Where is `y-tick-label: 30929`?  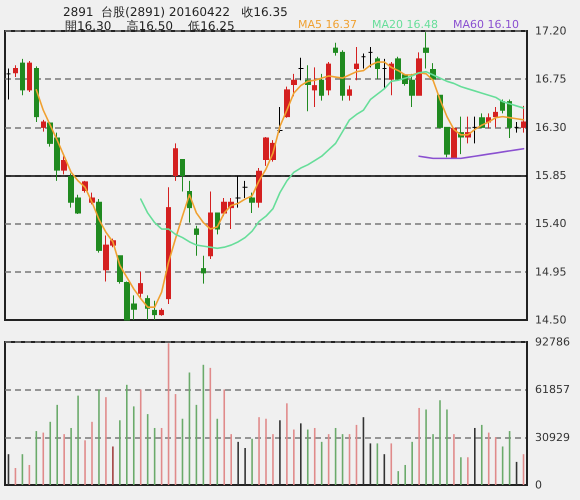 y-tick-label: 30929 is located at coordinates (552, 437).